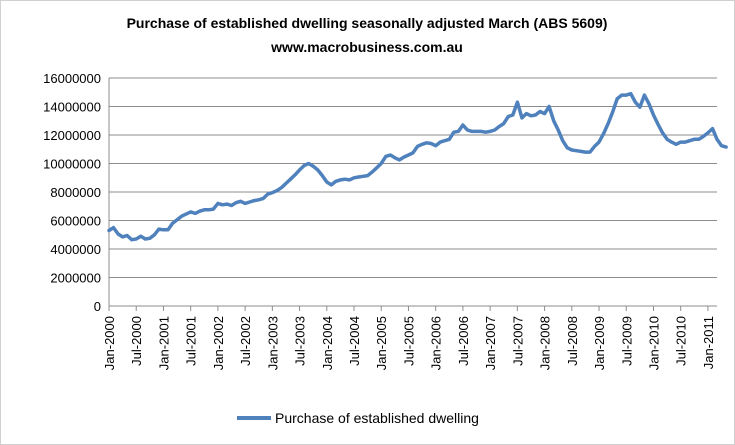  Describe the element at coordinates (599, 343) in the screenshot. I see `x-tick-label: Jan-2009` at that location.